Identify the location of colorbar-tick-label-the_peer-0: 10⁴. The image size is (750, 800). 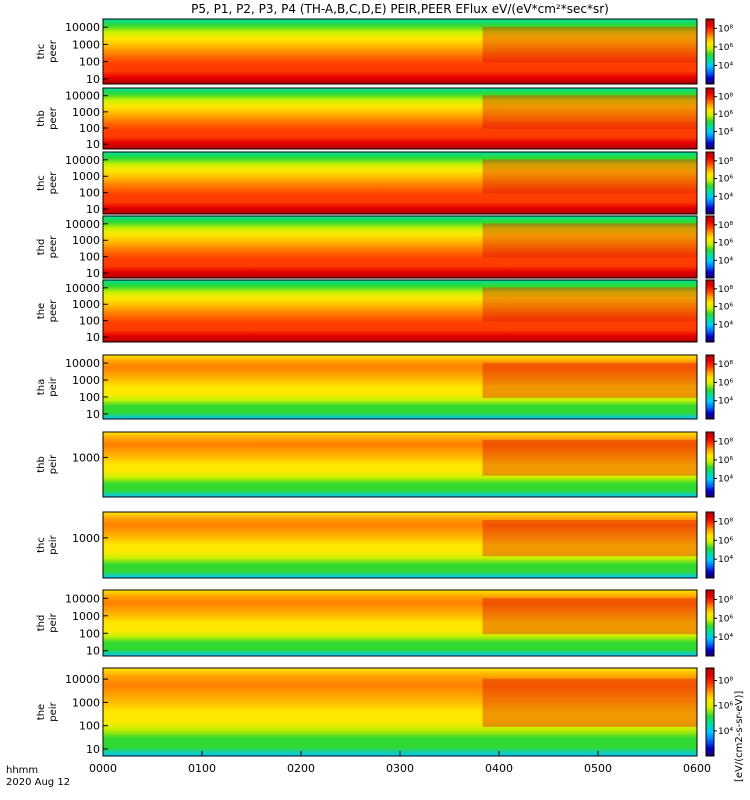
(725, 325).